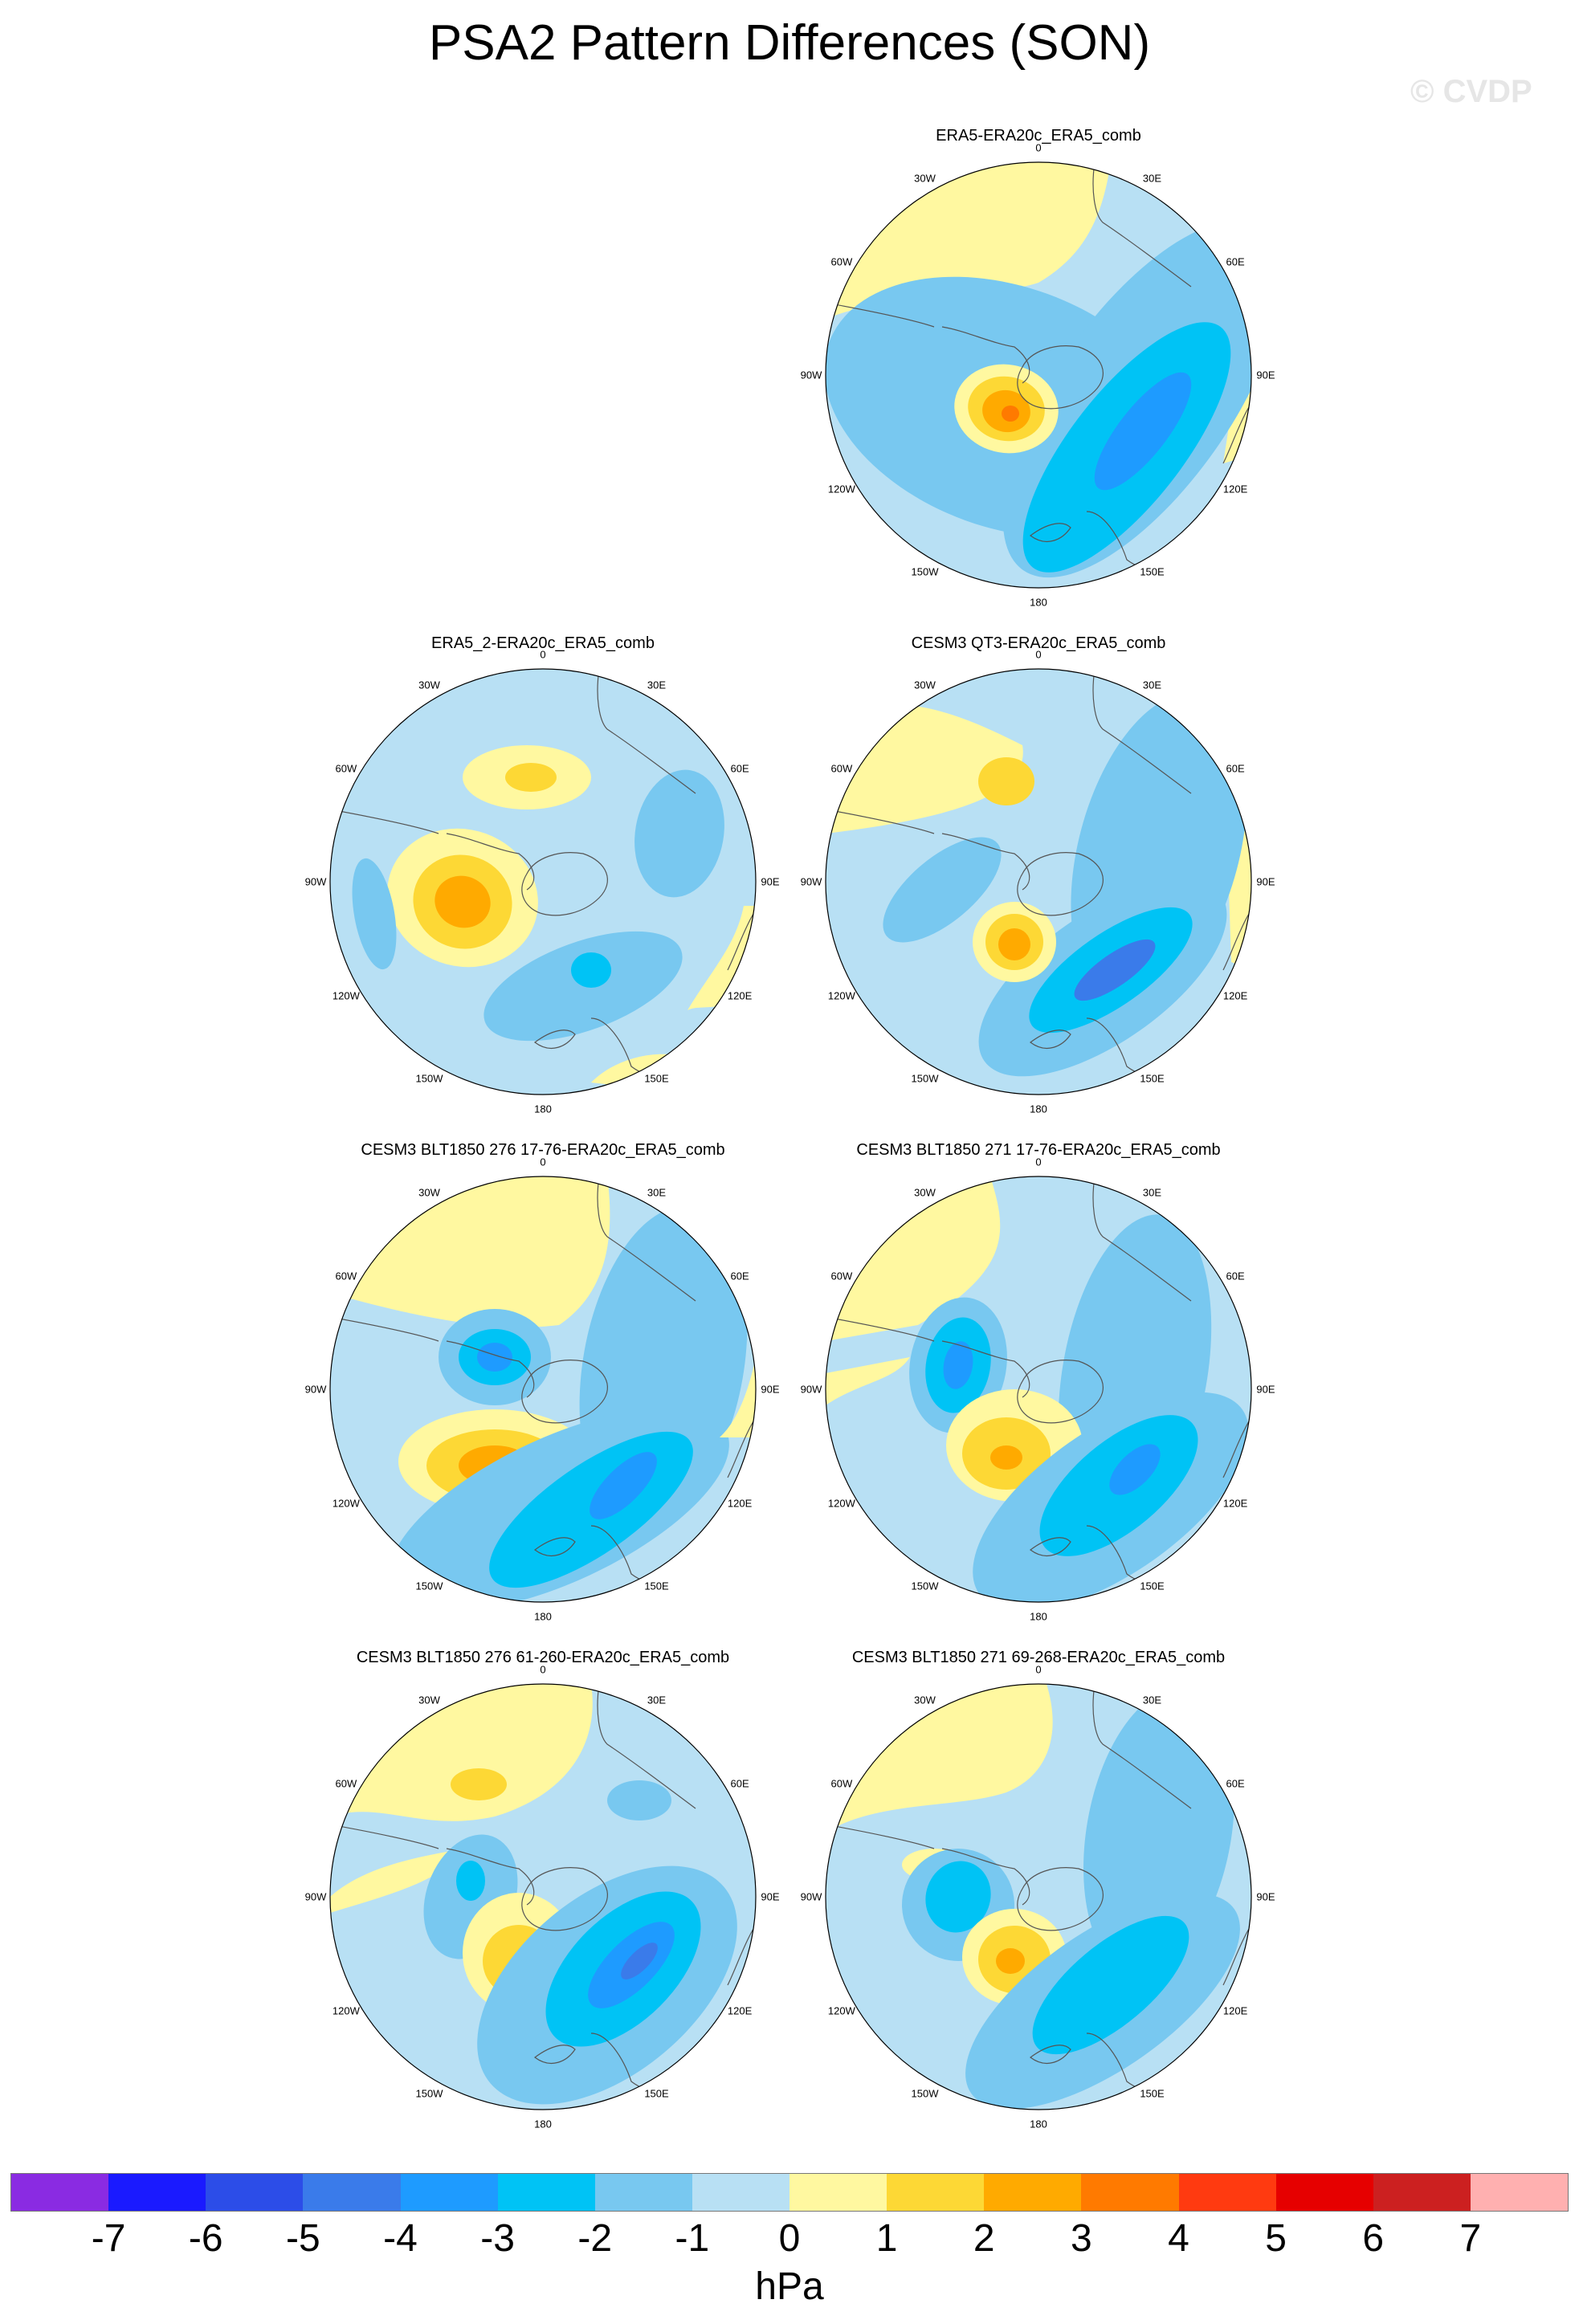 This screenshot has width=1579, height=2324. I want to click on colorbar-tick-label: -1, so click(692, 2239).